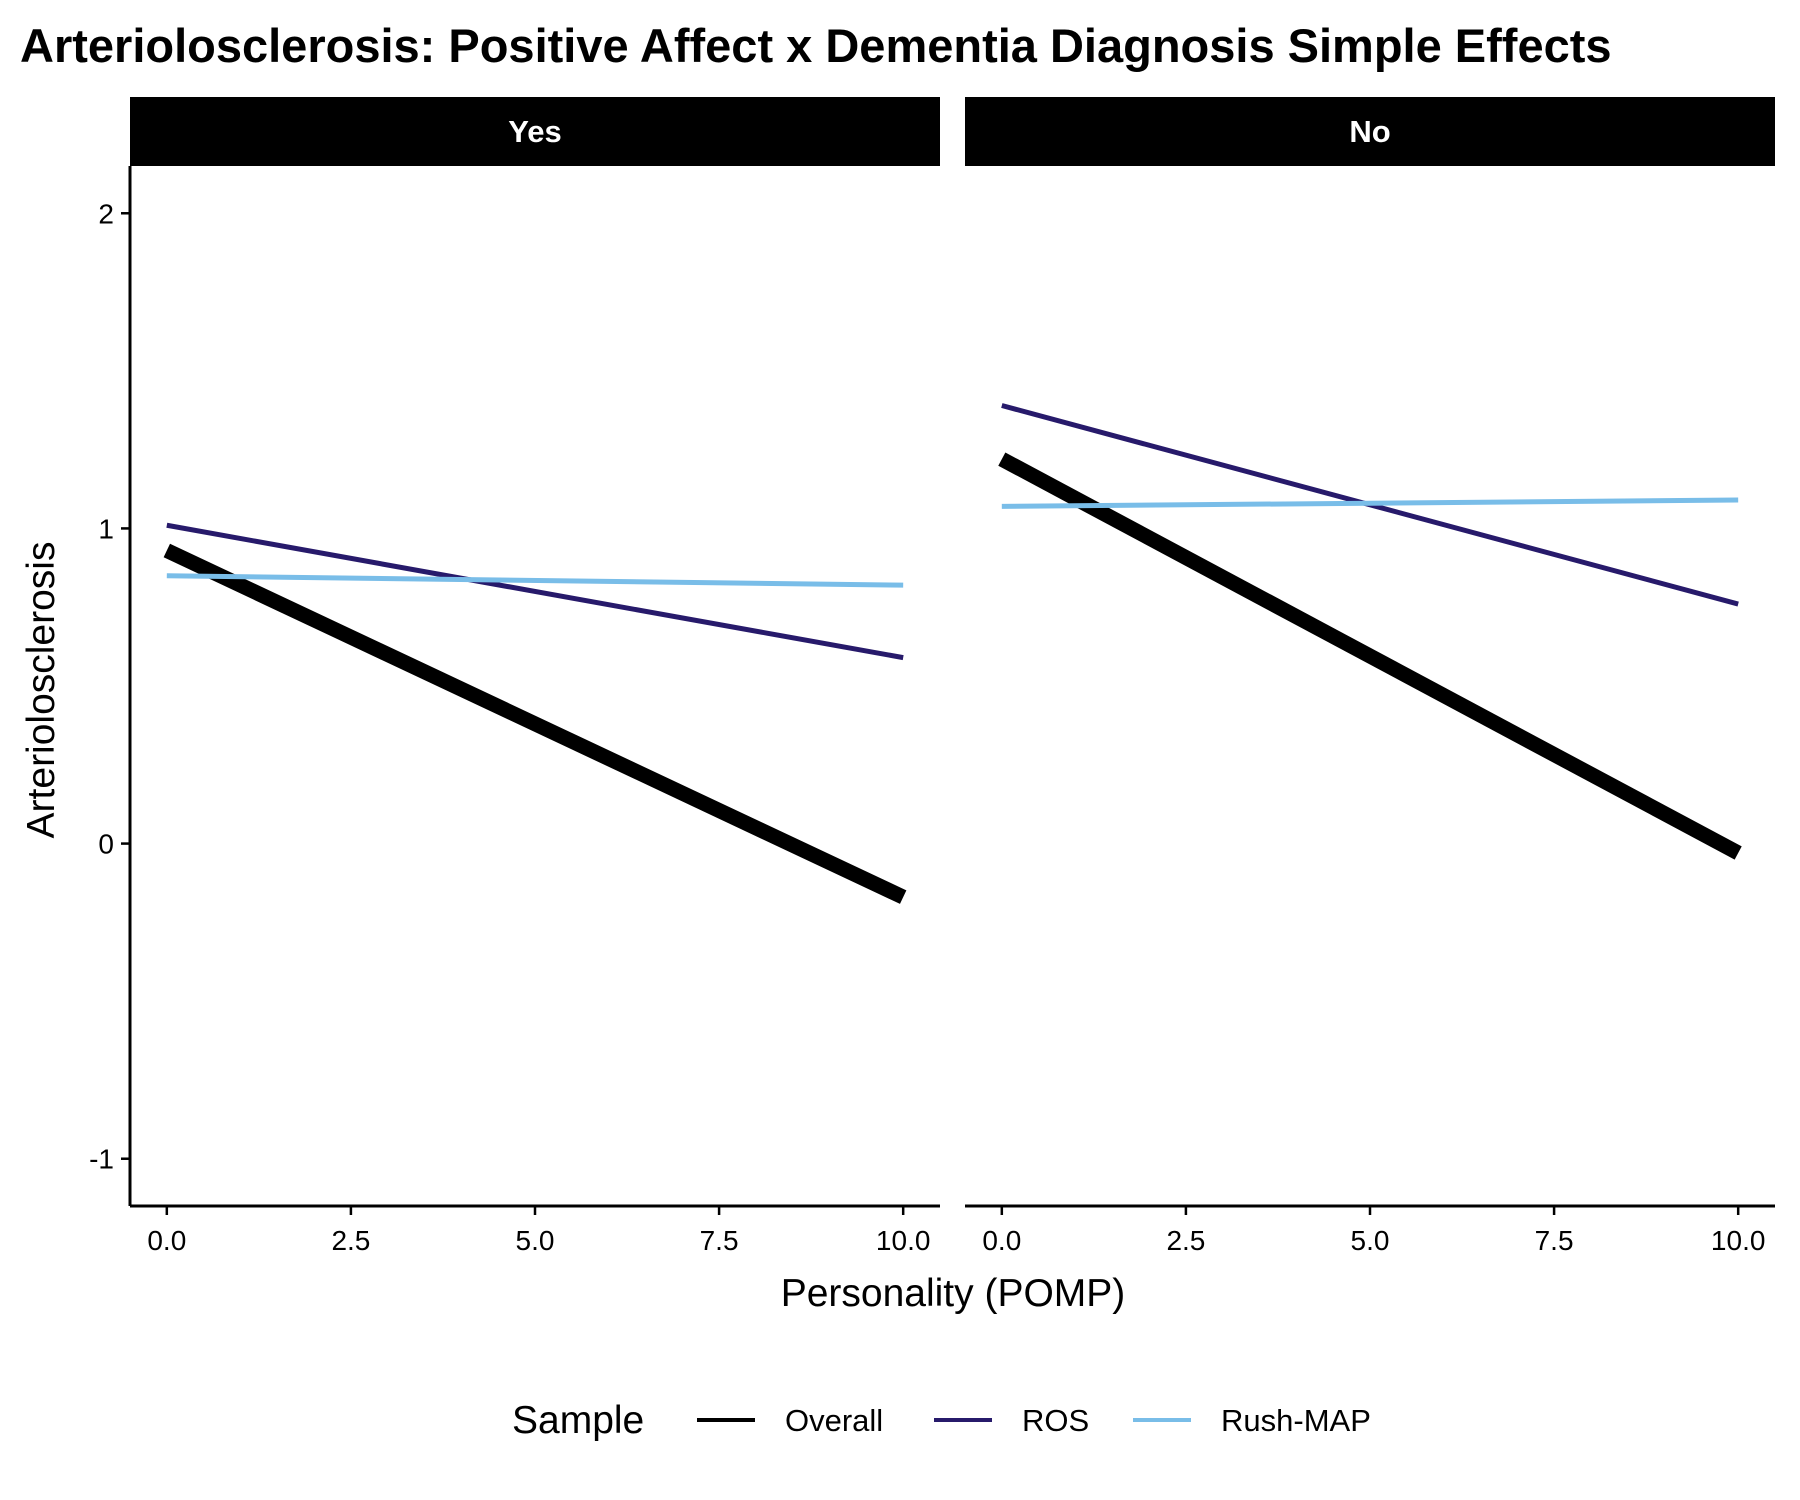 Image resolution: width=1800 pixels, height=1500 pixels. What do you see at coordinates (1296, 1420) in the screenshot?
I see `legend-label: Rush-MAP` at bounding box center [1296, 1420].